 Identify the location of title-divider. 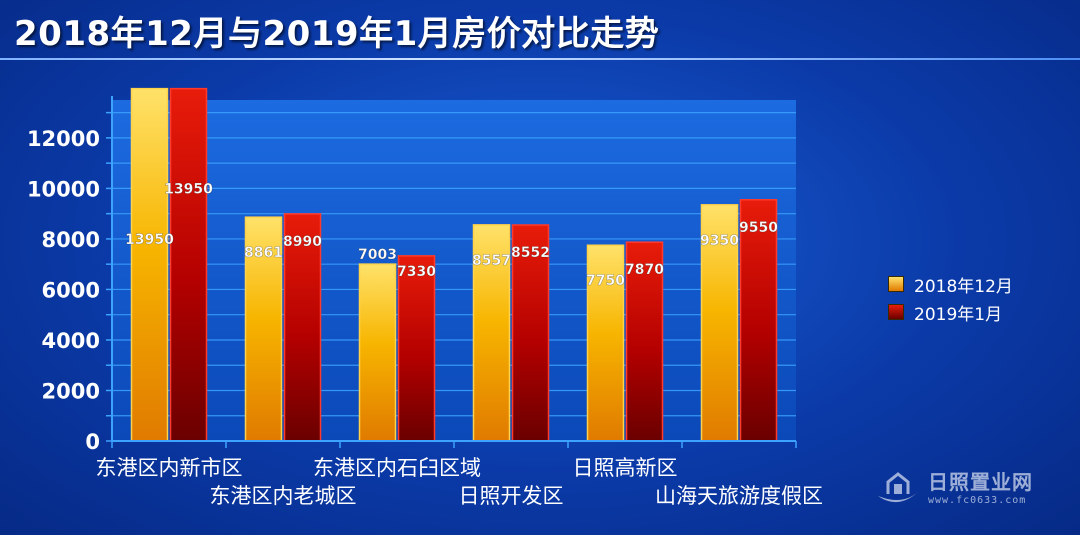
(540, 59).